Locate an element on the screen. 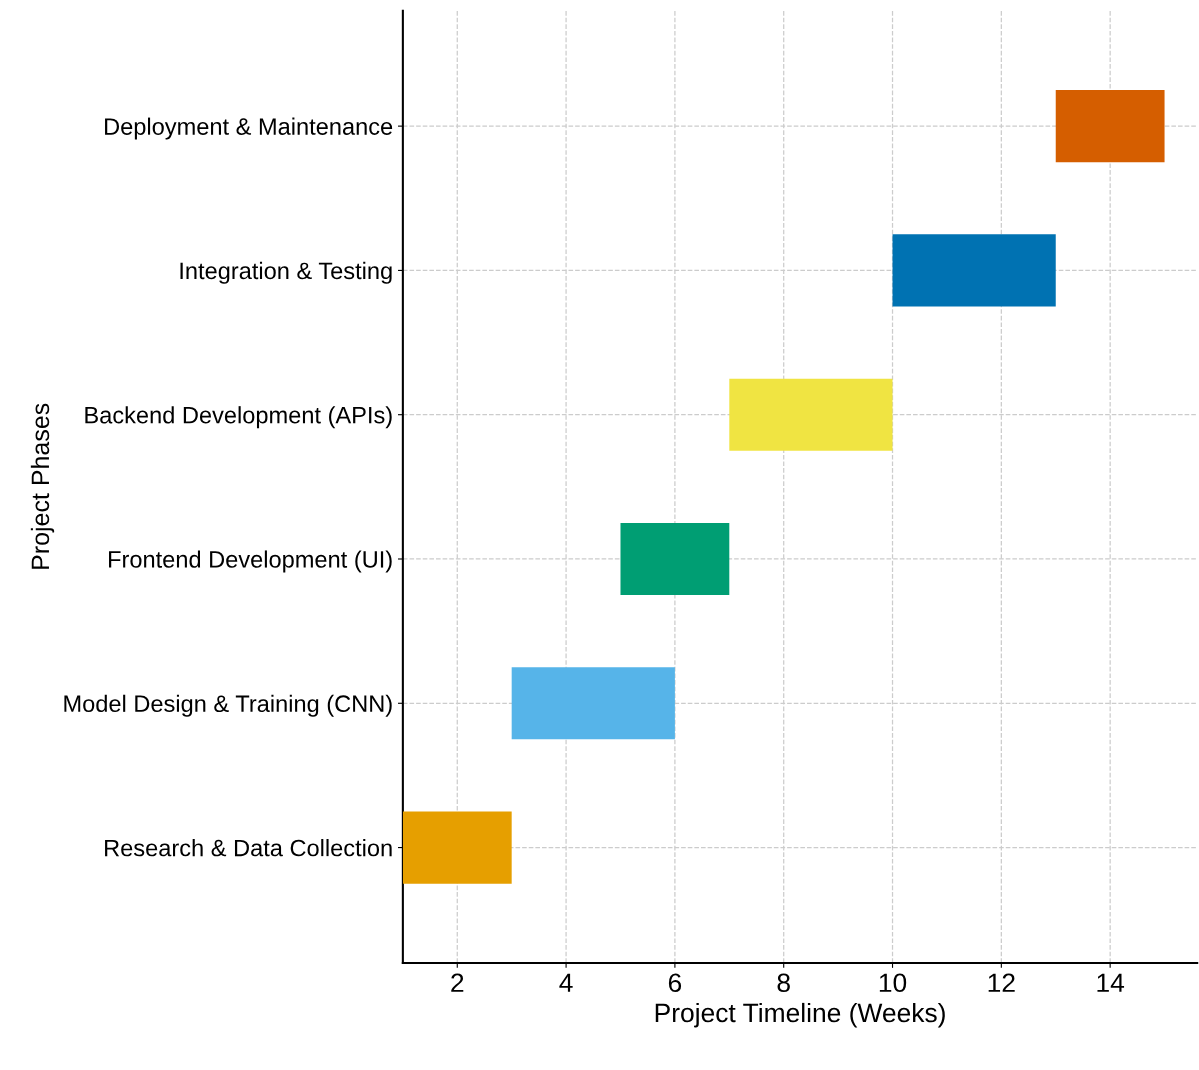 The width and height of the screenshot is (1199, 1070). y-tick-label: Model Design & Training (CNN) is located at coordinates (228, 705).